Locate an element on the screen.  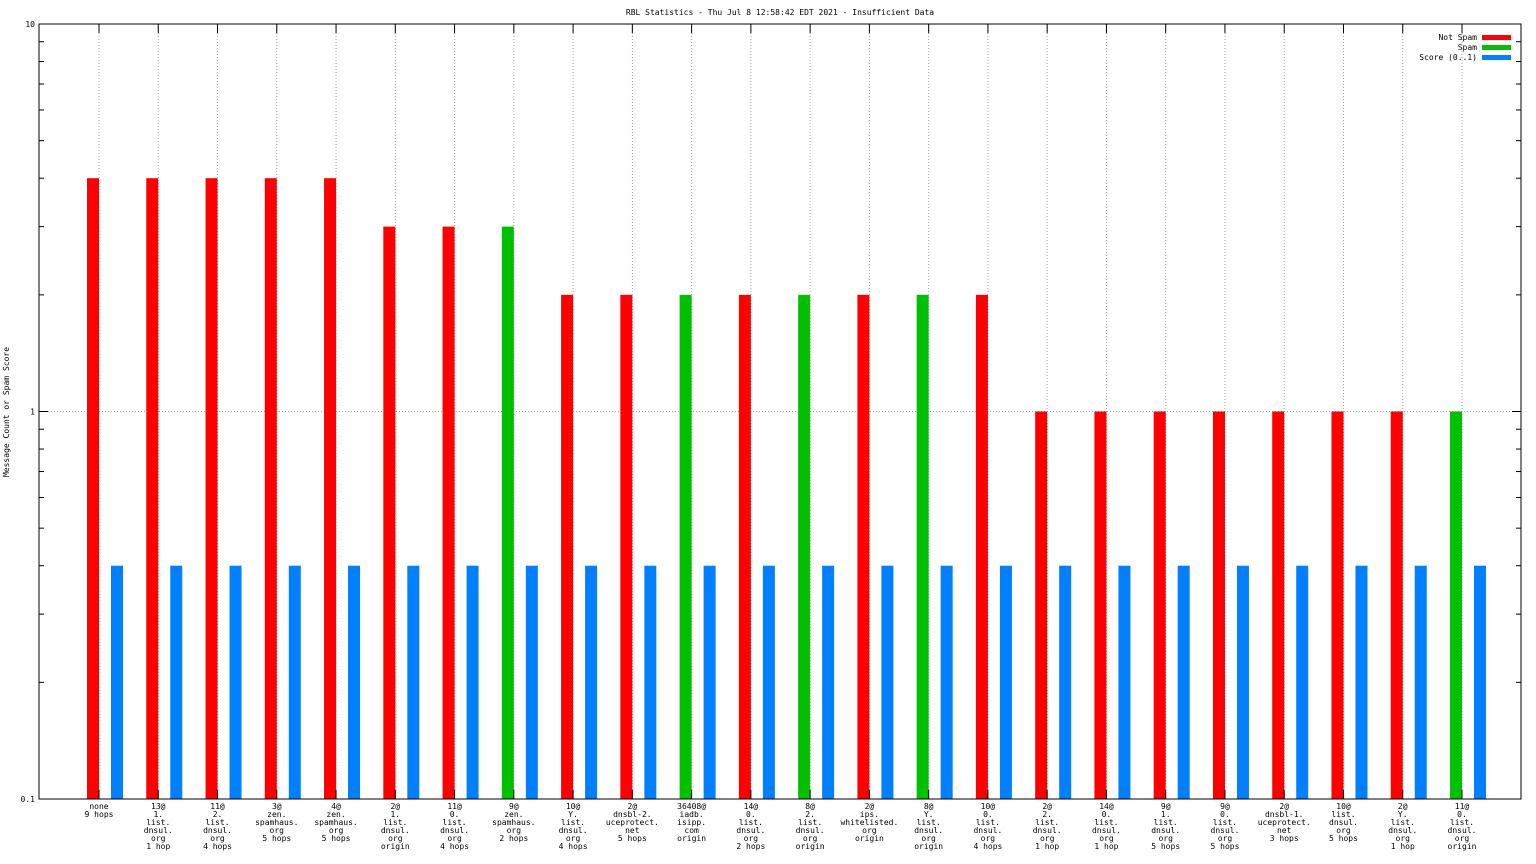
x-tick-label: 11@ 2. list. dnsul. org 4 hops is located at coordinates (217, 826).